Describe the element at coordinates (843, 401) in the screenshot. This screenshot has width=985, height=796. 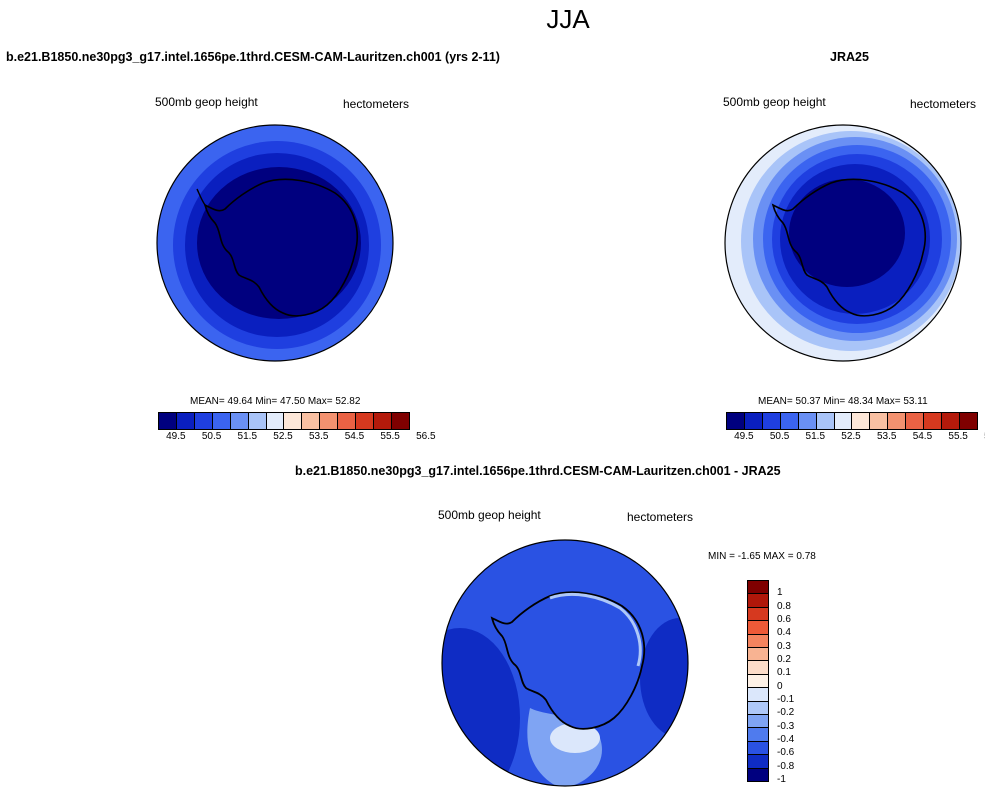
I see `obs-stats: MEAN= 50.37 Min= 48.34 Max= 53.11` at that location.